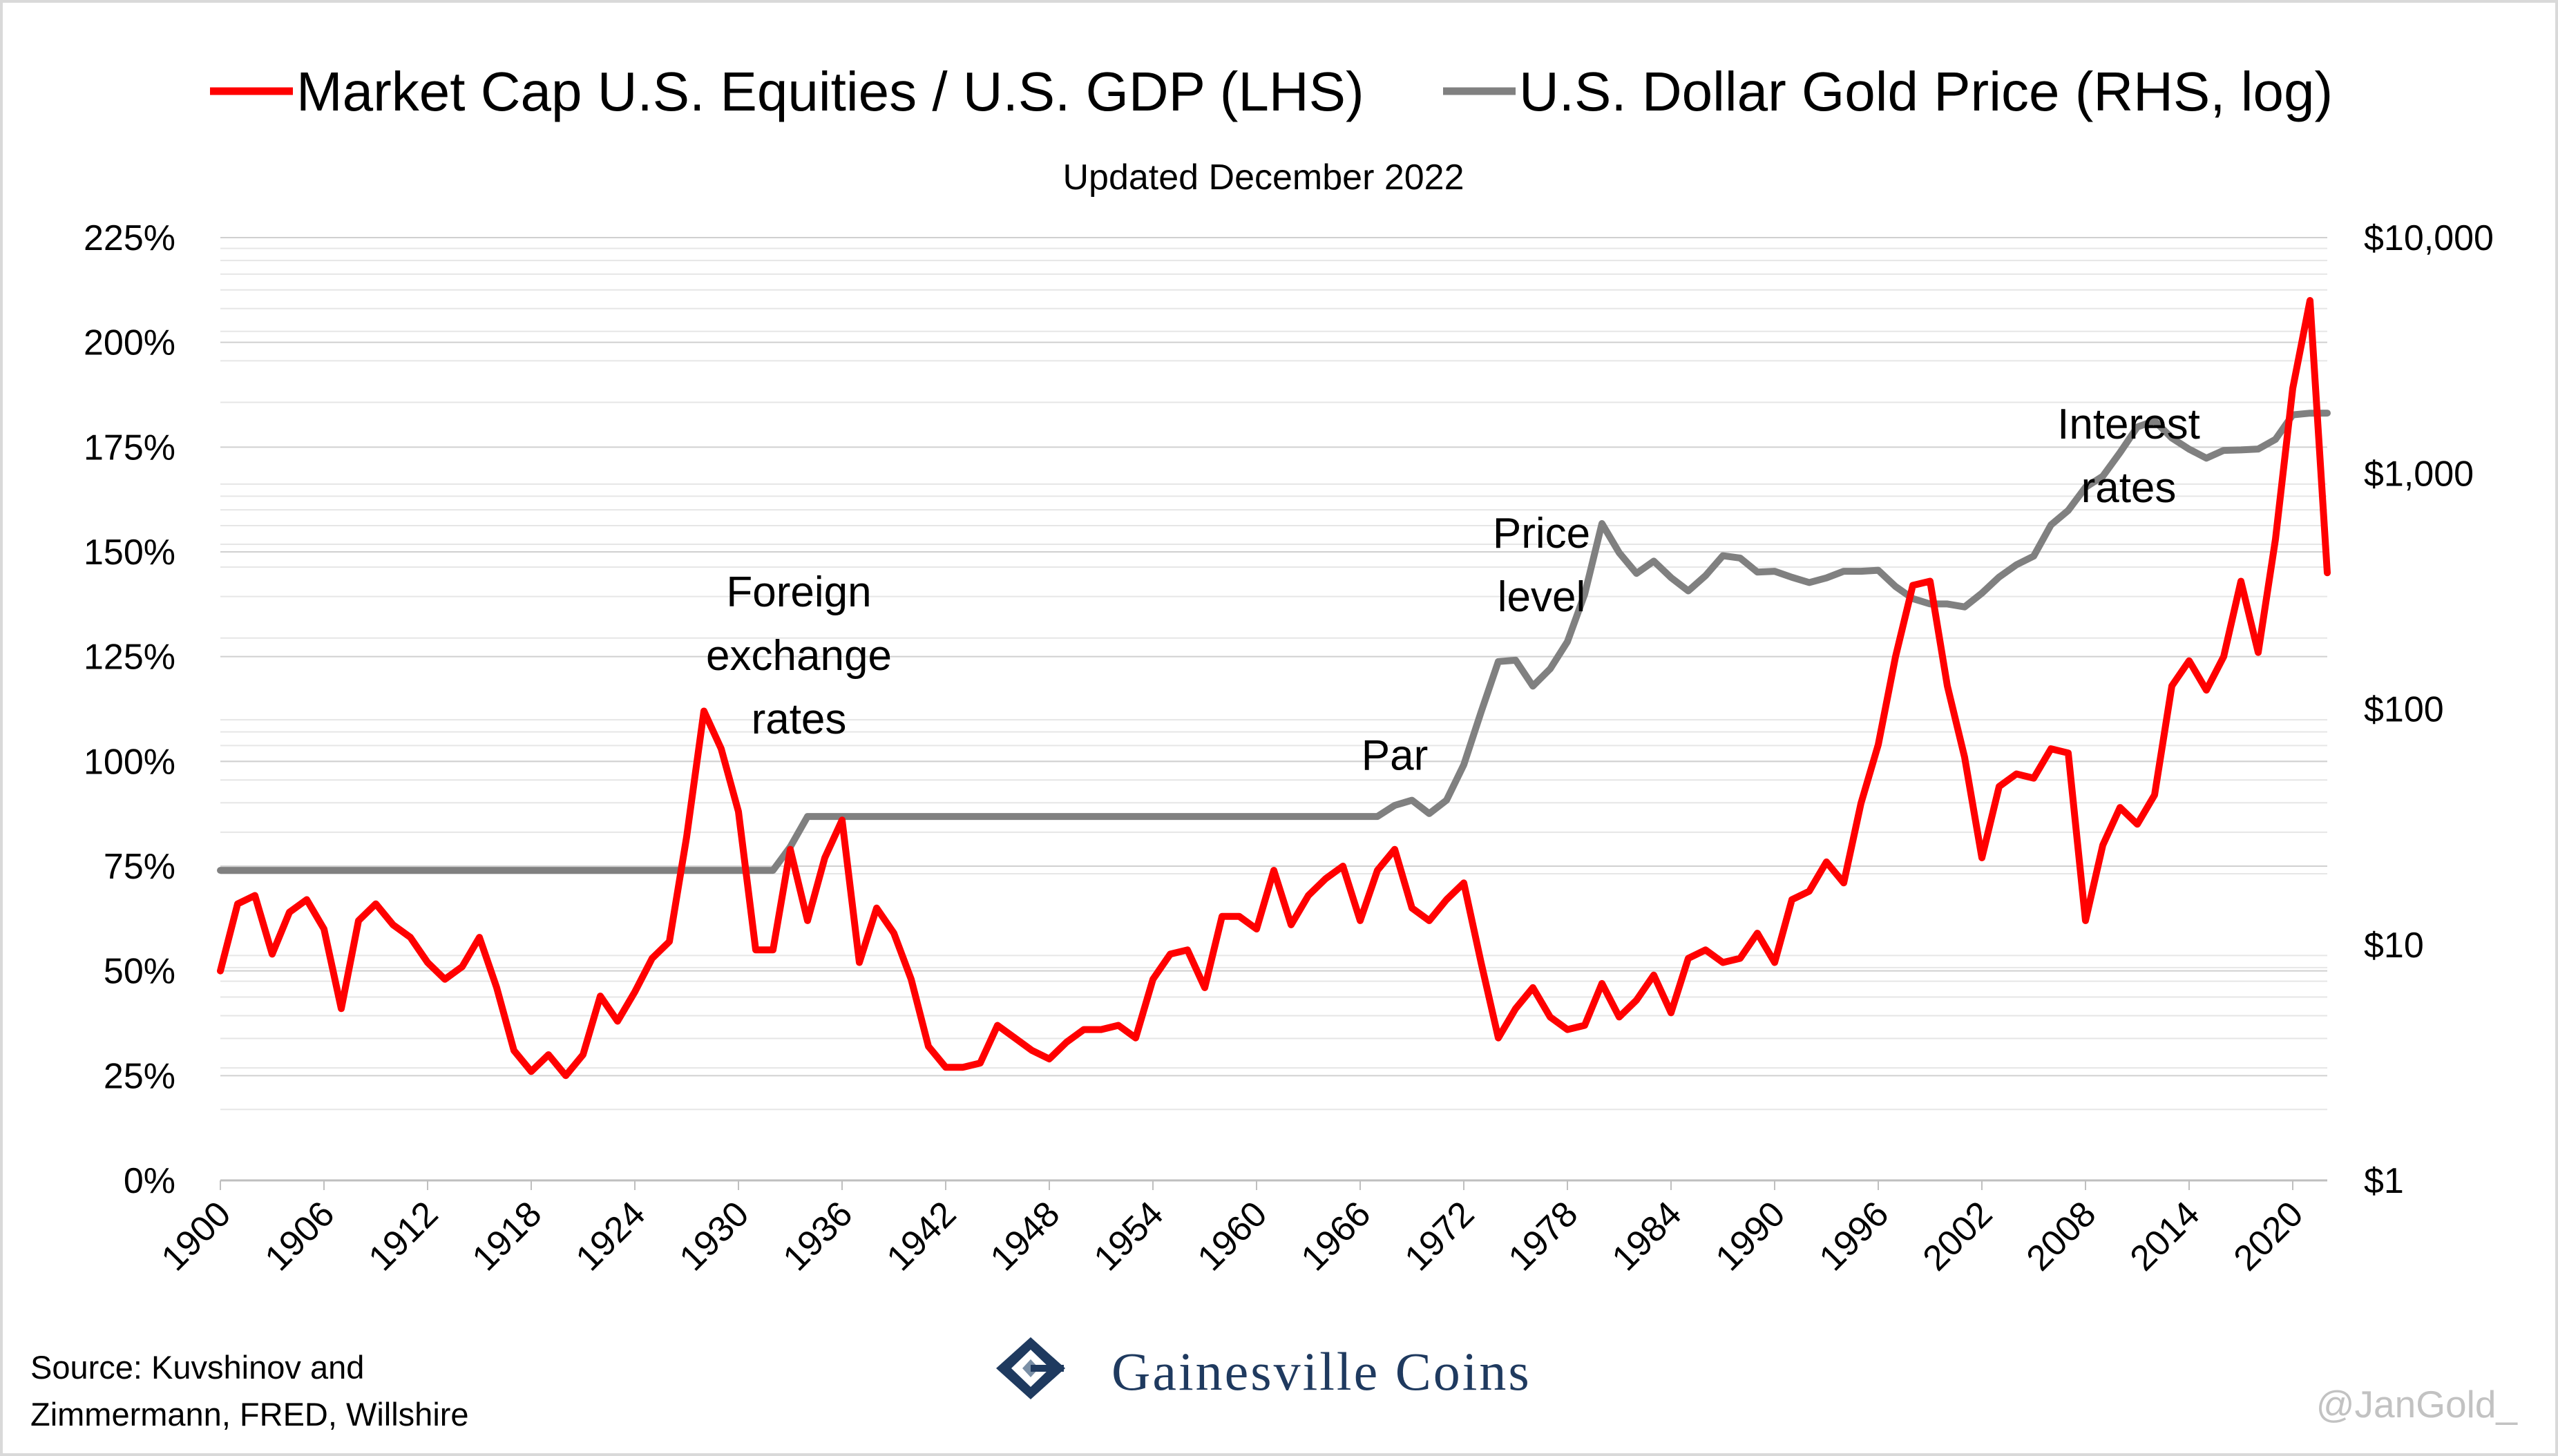 This screenshot has width=2558, height=1456. What do you see at coordinates (1263, 177) in the screenshot?
I see `chart-subtitle: Updated December 2022` at bounding box center [1263, 177].